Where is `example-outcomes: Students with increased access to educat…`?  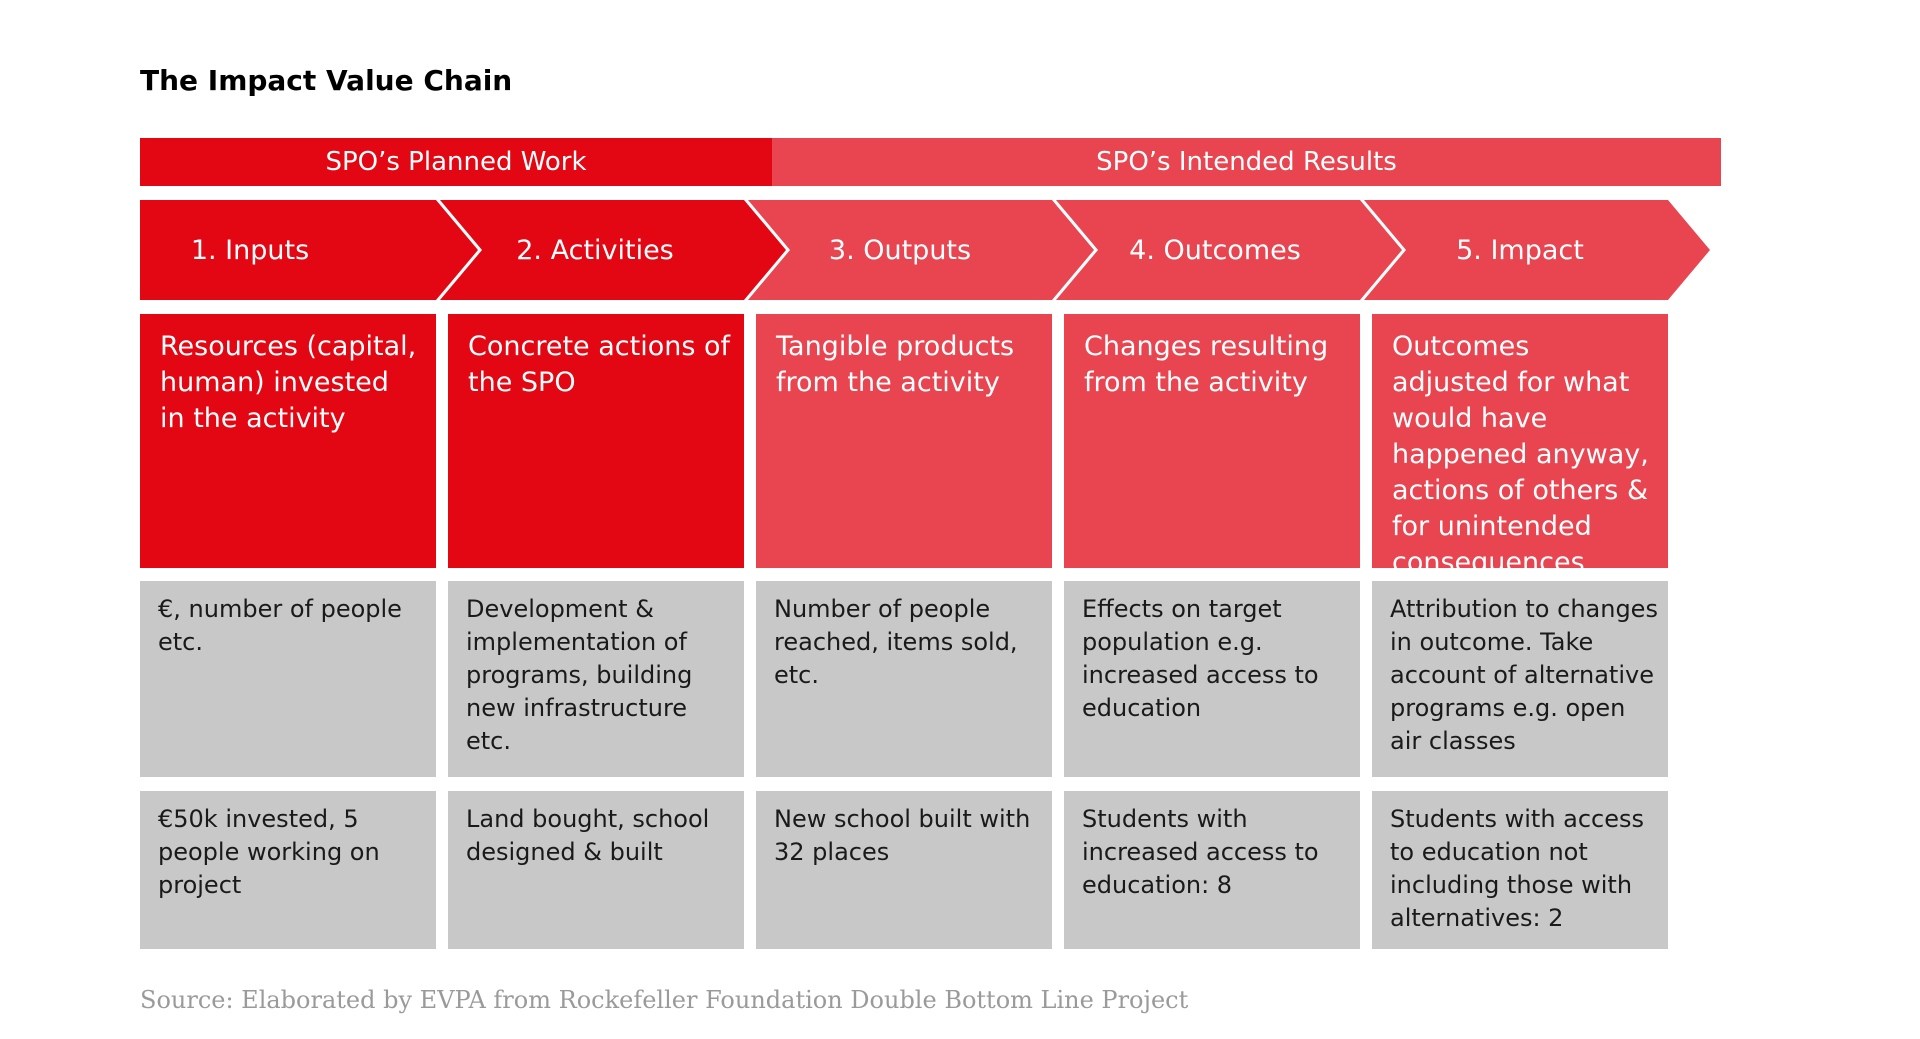
example-outcomes: Students with increased access to educat… is located at coordinates (1212, 870).